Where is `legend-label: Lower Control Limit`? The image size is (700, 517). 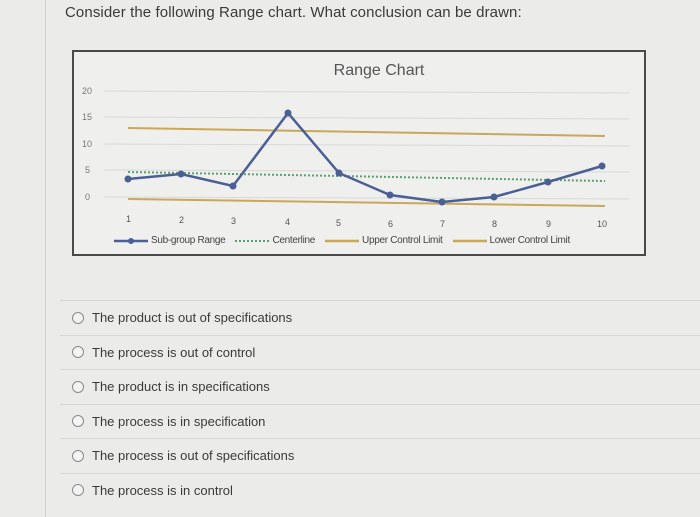 legend-label: Lower Control Limit is located at coordinates (530, 240).